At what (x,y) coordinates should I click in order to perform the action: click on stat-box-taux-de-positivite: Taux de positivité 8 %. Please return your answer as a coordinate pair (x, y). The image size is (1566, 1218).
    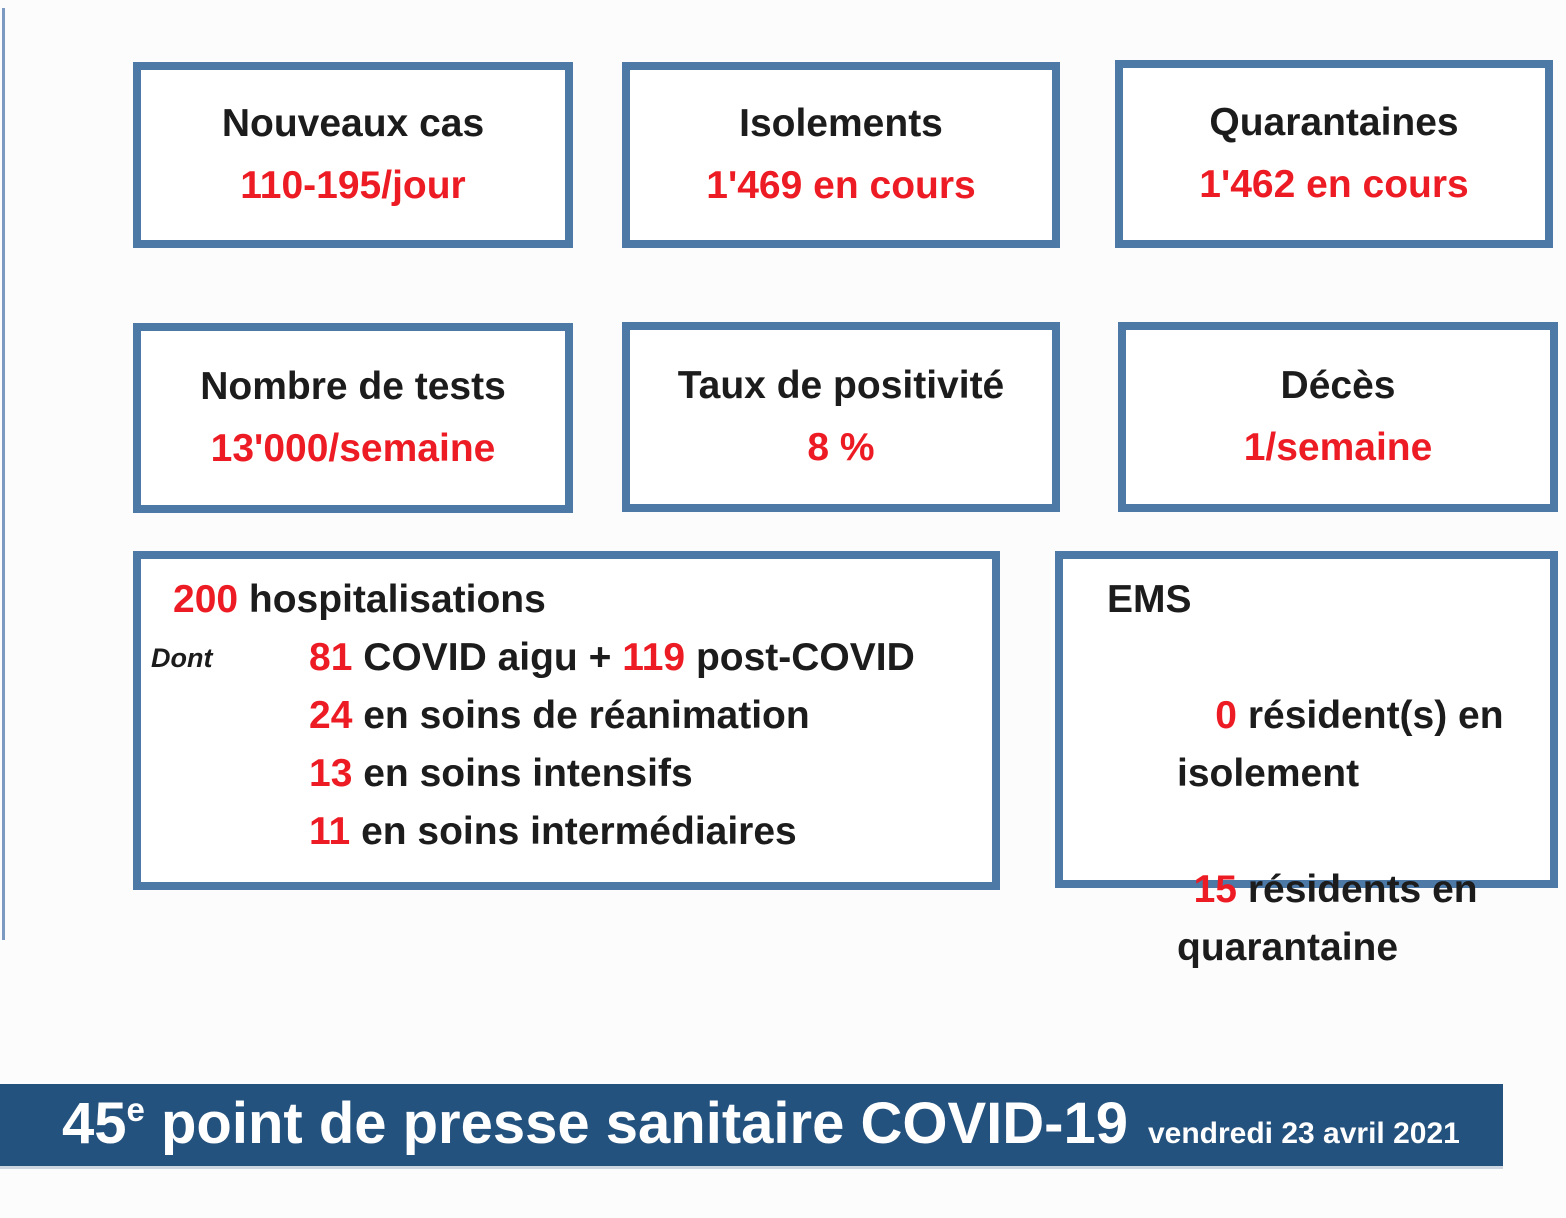
    Looking at the image, I should click on (841, 417).